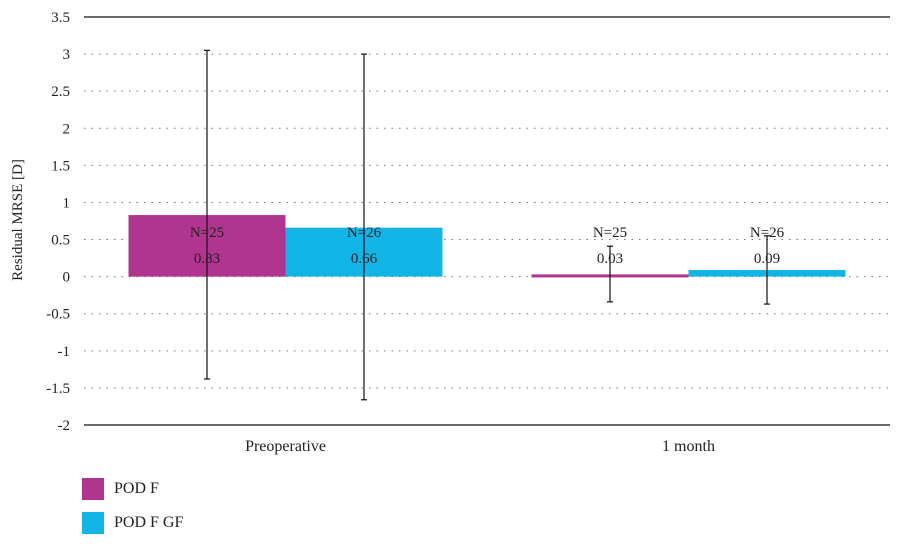  What do you see at coordinates (58, 315) in the screenshot?
I see `y-tick-label: -0.5` at bounding box center [58, 315].